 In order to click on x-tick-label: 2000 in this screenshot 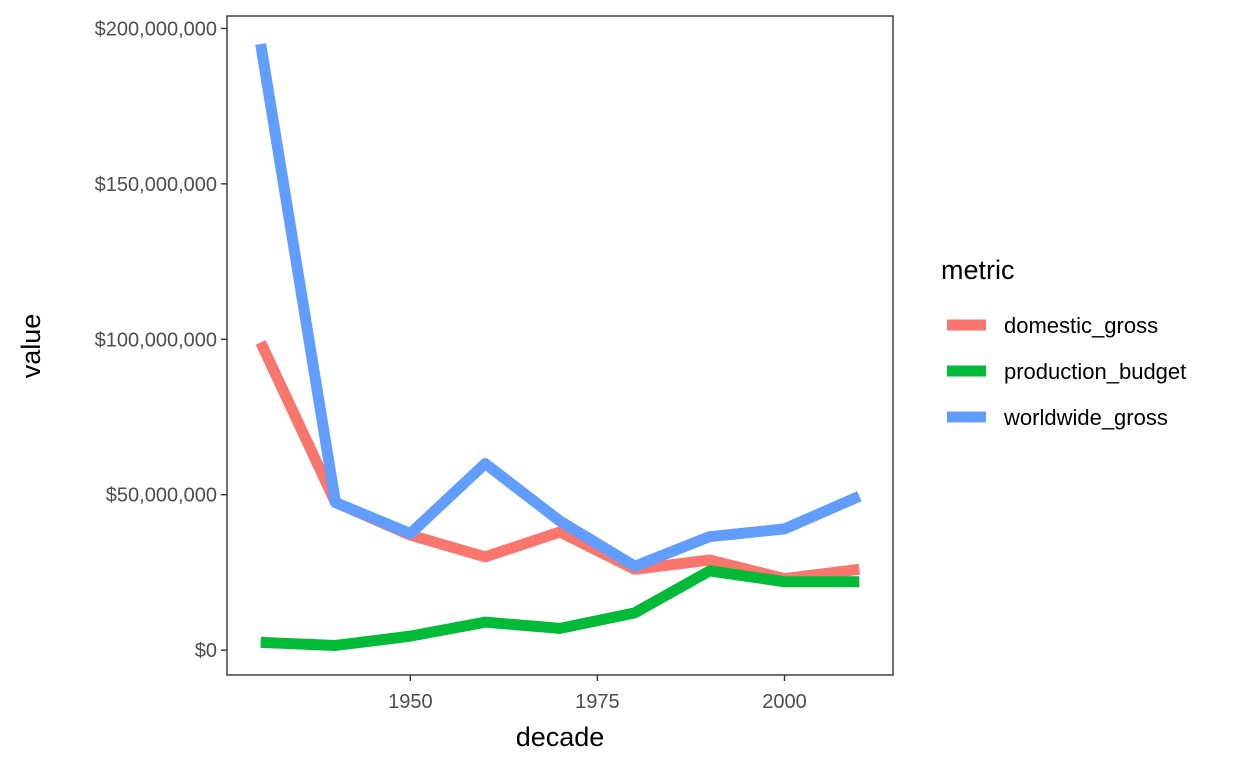, I will do `click(784, 702)`.